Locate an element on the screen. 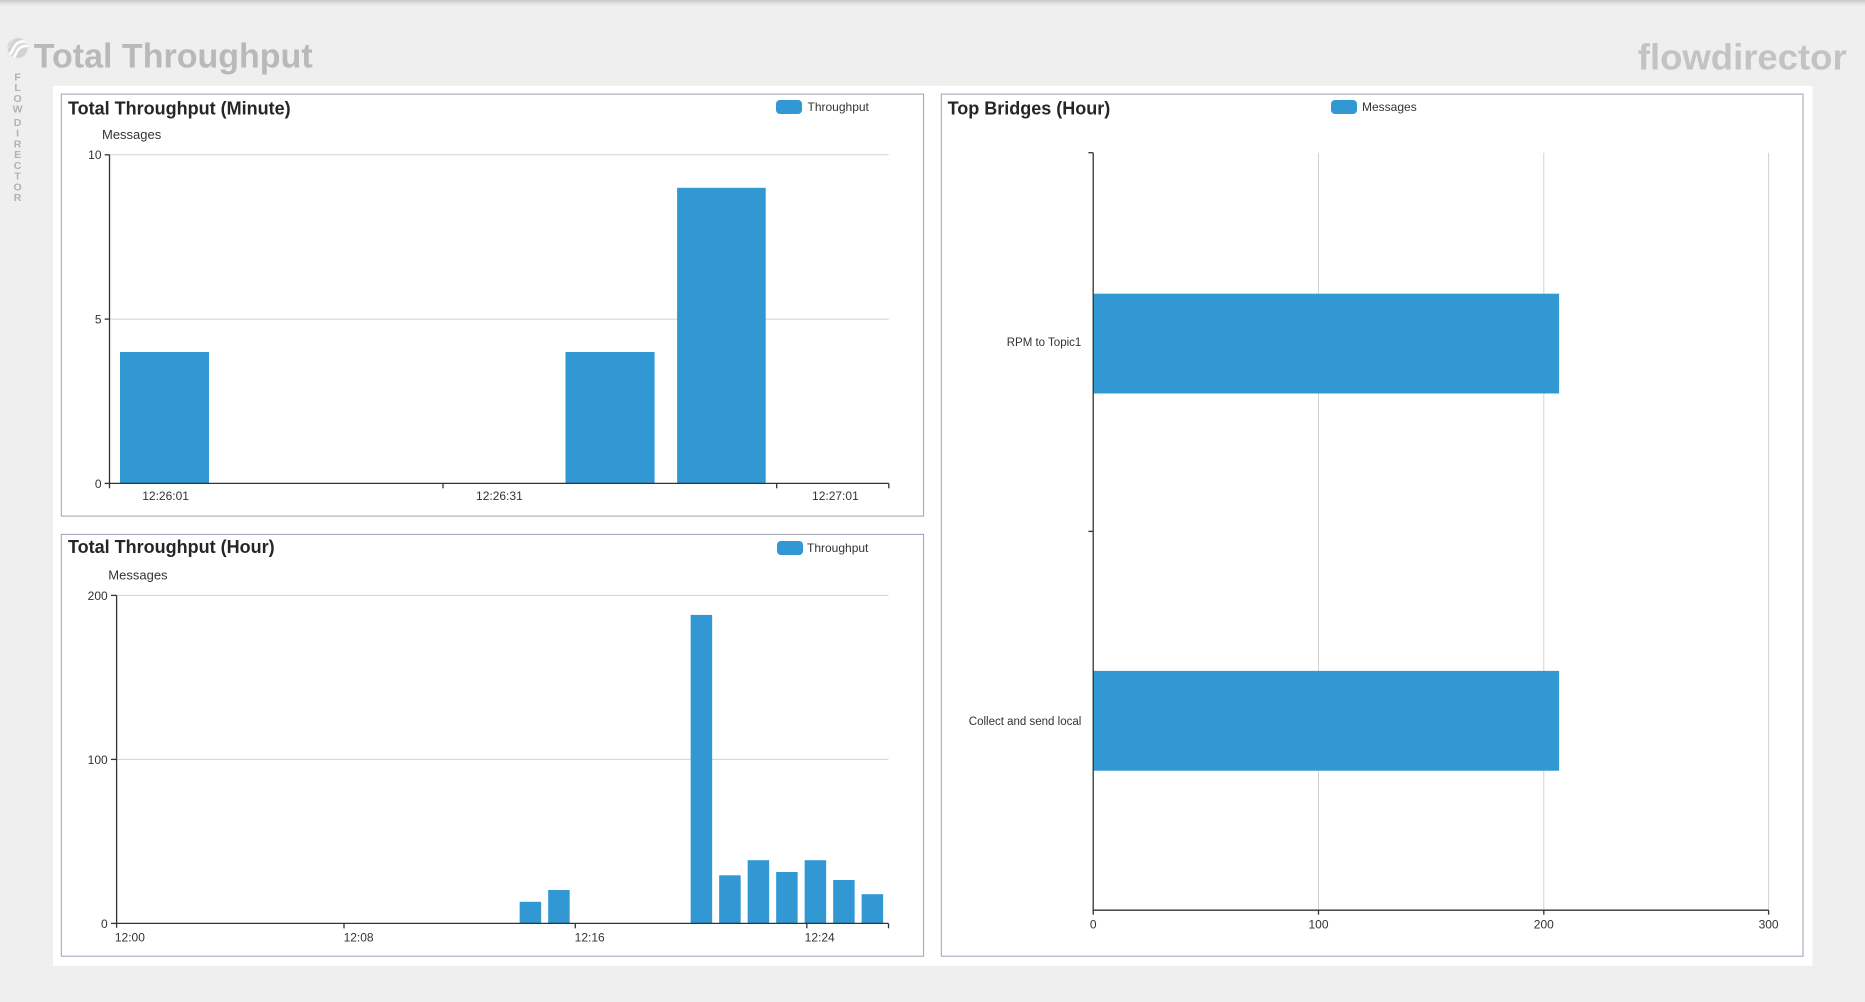  svg-text: L is located at coordinates (17, 88).